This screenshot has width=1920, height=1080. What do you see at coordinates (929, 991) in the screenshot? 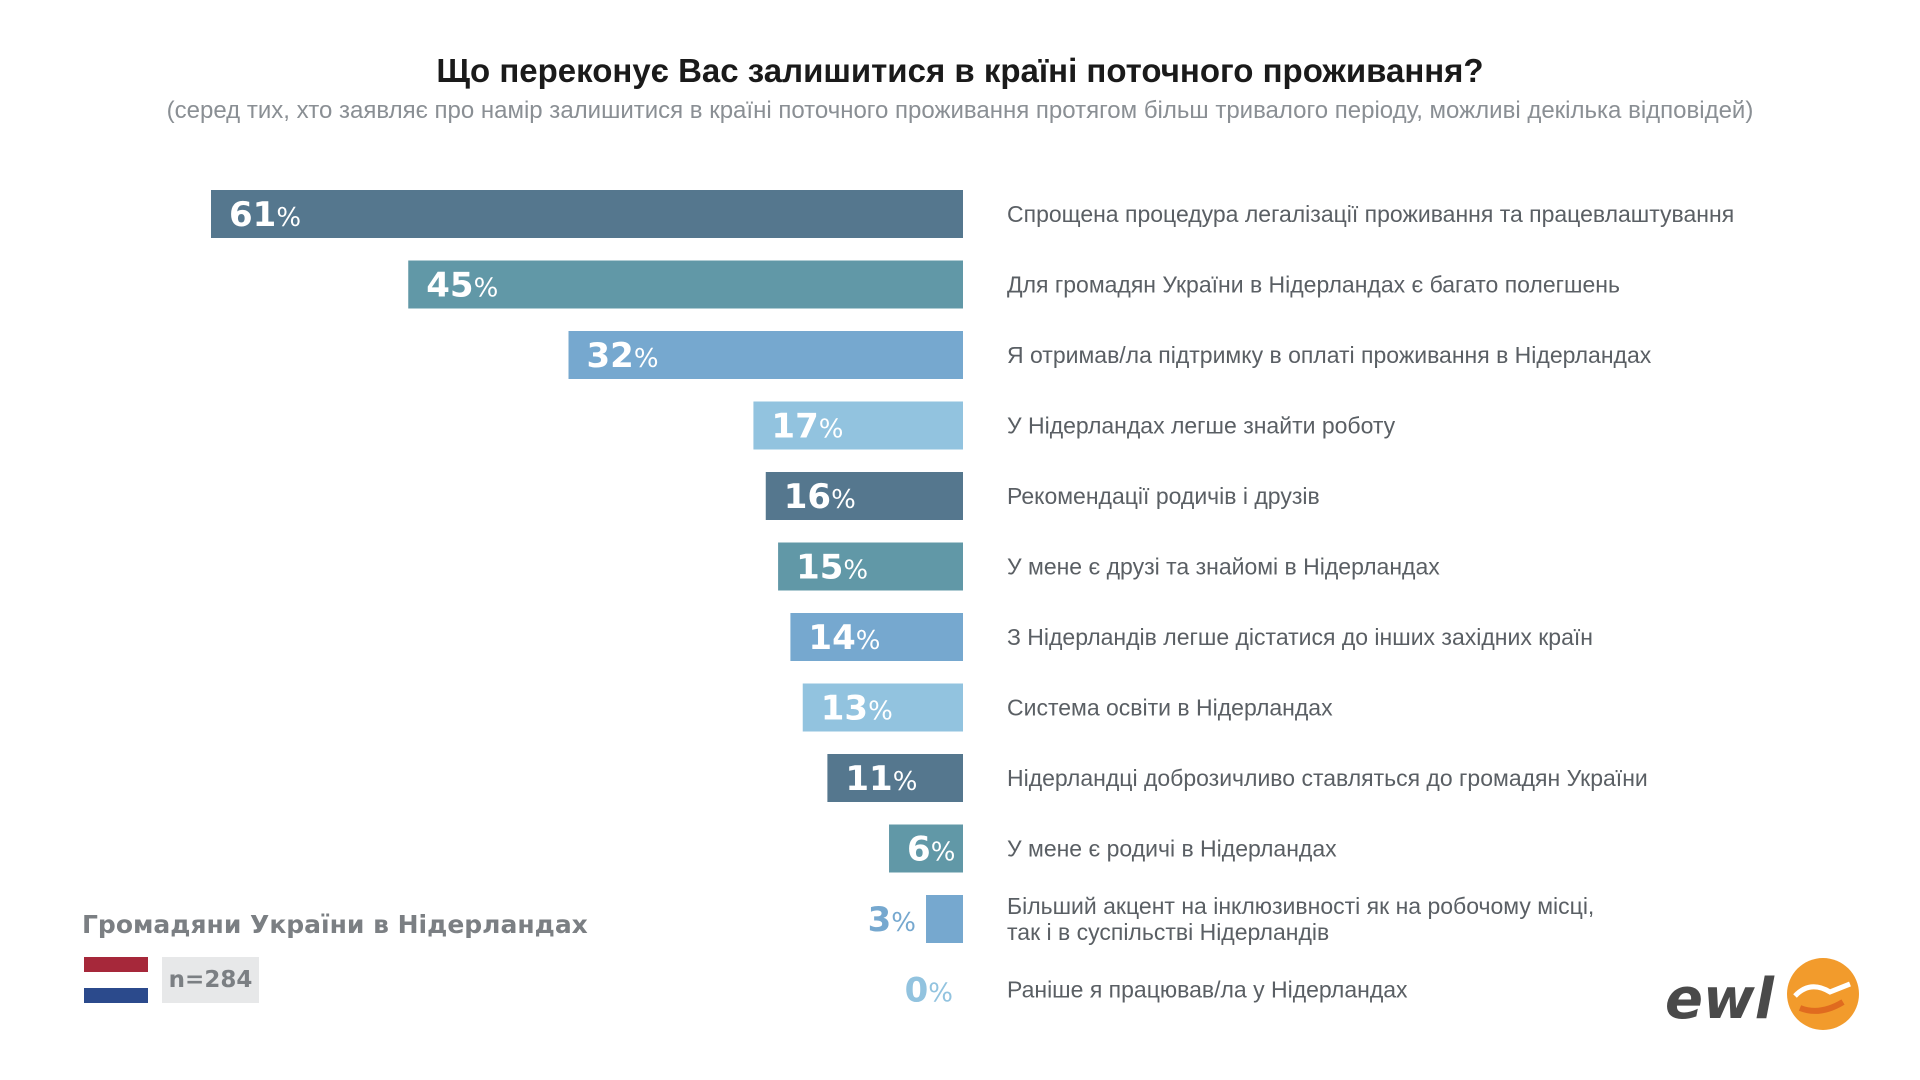
I see `bar-value-label: 0%` at bounding box center [929, 991].